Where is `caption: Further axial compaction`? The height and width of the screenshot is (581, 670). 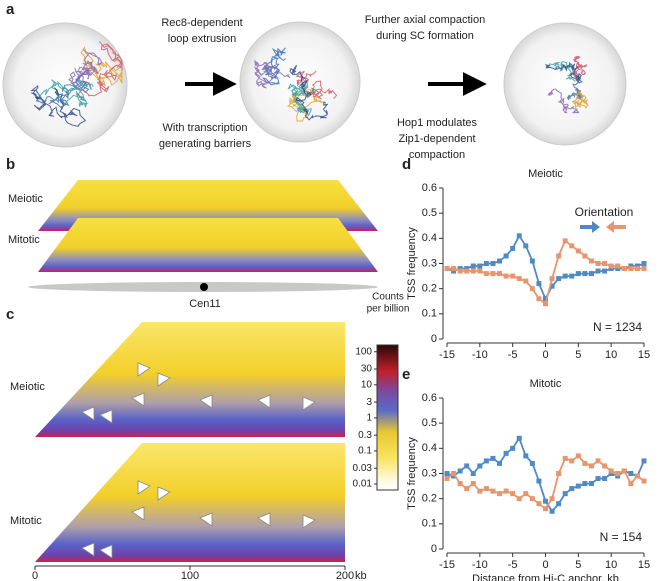
caption: Further axial compaction is located at coordinates (425, 20).